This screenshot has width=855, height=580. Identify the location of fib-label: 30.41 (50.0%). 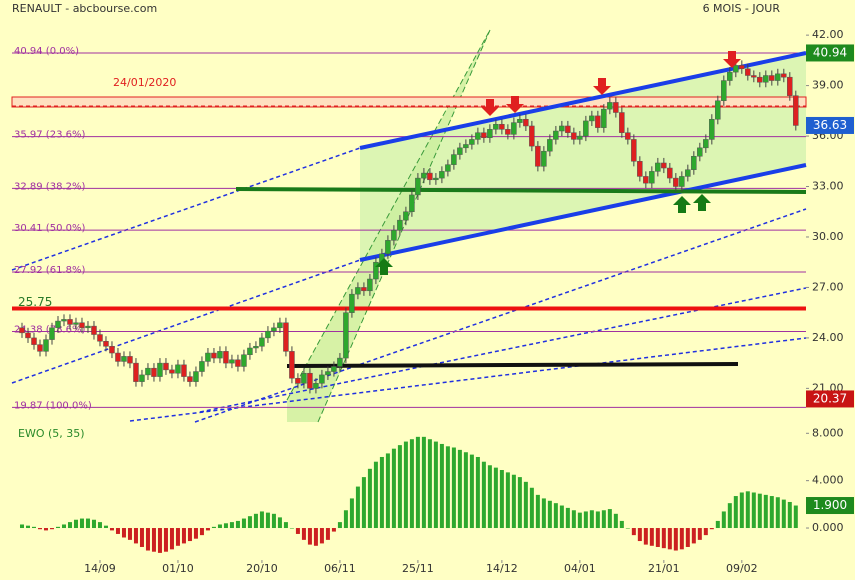
(49, 228).